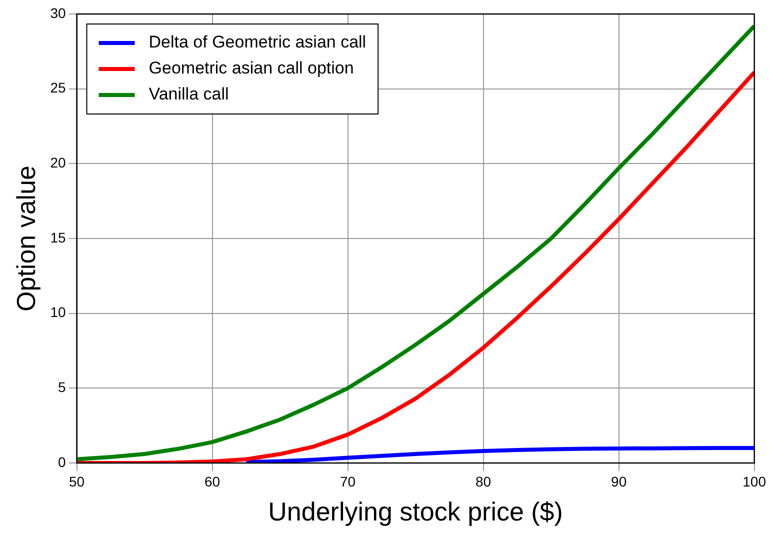 Image resolution: width=769 pixels, height=541 pixels. What do you see at coordinates (251, 68) in the screenshot?
I see `legend-label: Geometric asian call option` at bounding box center [251, 68].